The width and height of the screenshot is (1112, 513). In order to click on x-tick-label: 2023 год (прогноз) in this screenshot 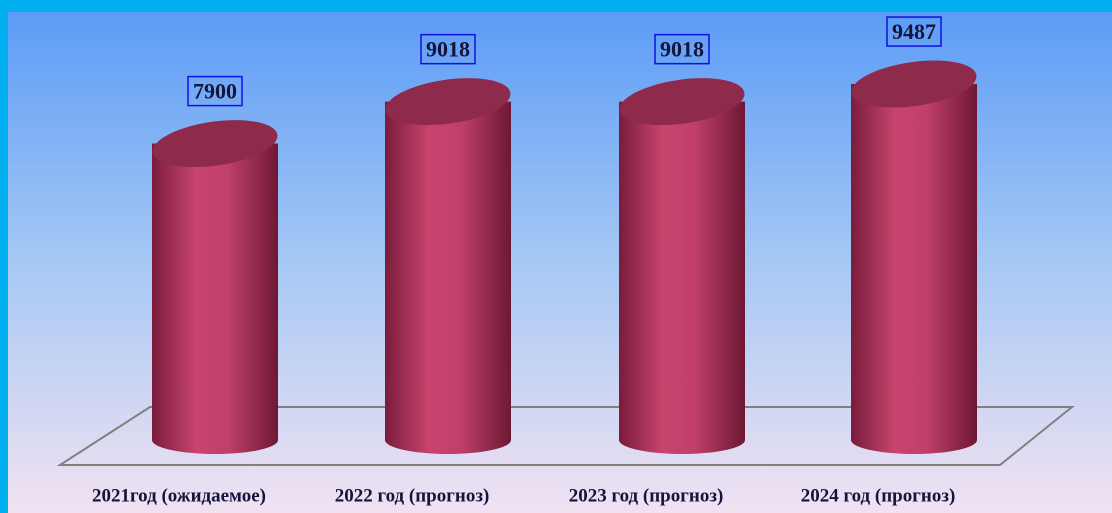, I will do `click(646, 495)`.